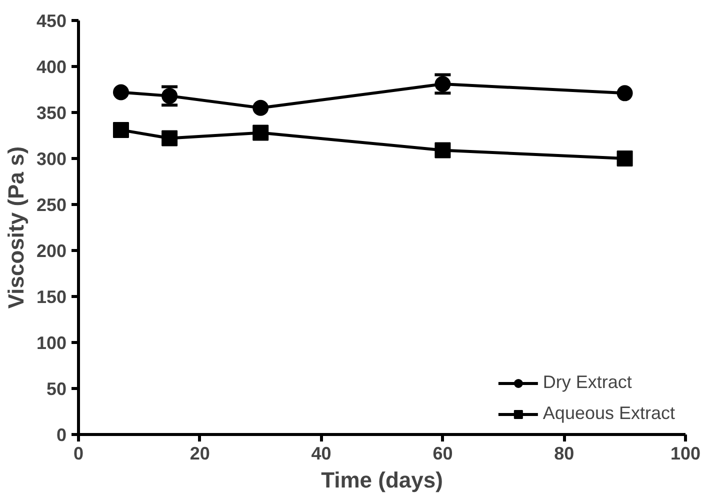  Describe the element at coordinates (51, 251) in the screenshot. I see `y-tick-label: 200` at that location.